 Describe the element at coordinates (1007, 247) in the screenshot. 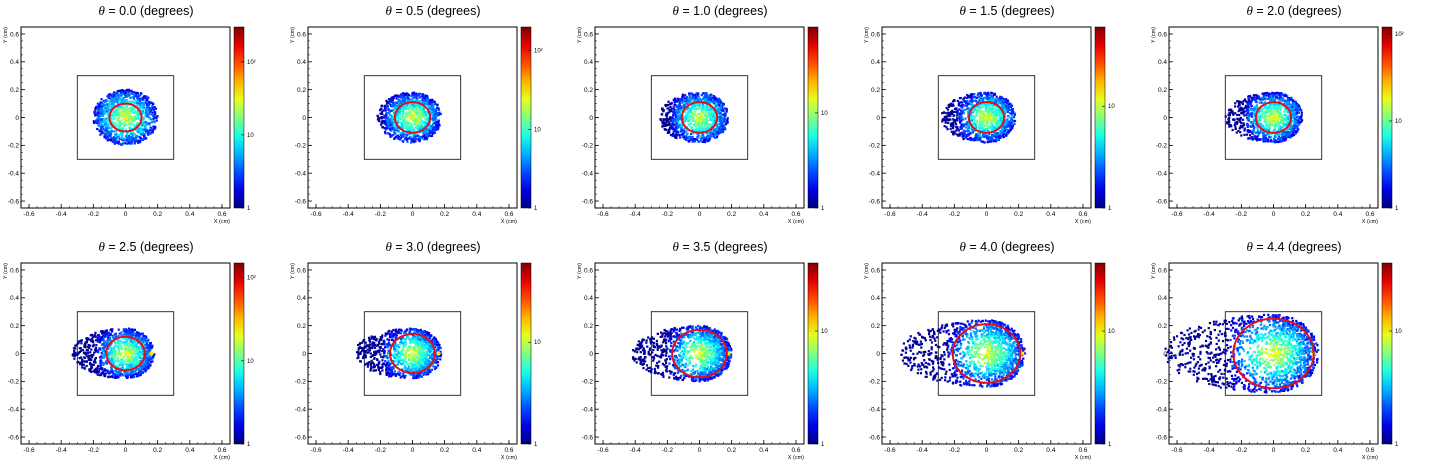

I see `panel-title: θ = 4.0 (degrees)` at that location.